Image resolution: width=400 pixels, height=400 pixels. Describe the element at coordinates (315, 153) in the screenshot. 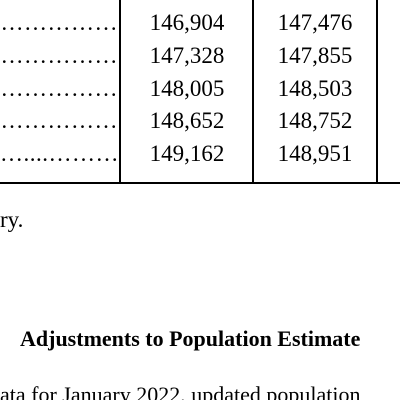

I see `row-value-col2: 148,951` at that location.